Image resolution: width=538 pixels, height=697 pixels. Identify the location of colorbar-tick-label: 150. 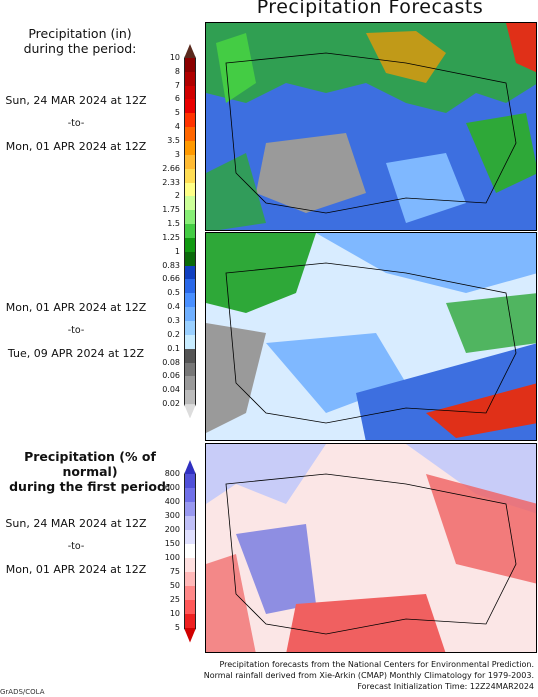
(172, 543).